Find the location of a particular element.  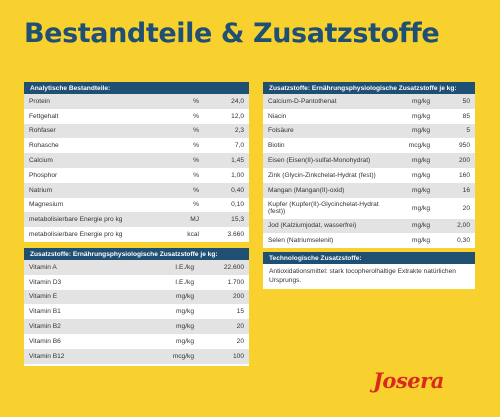

row-name: Selen (Natriumselenit) is located at coordinates (326, 241).